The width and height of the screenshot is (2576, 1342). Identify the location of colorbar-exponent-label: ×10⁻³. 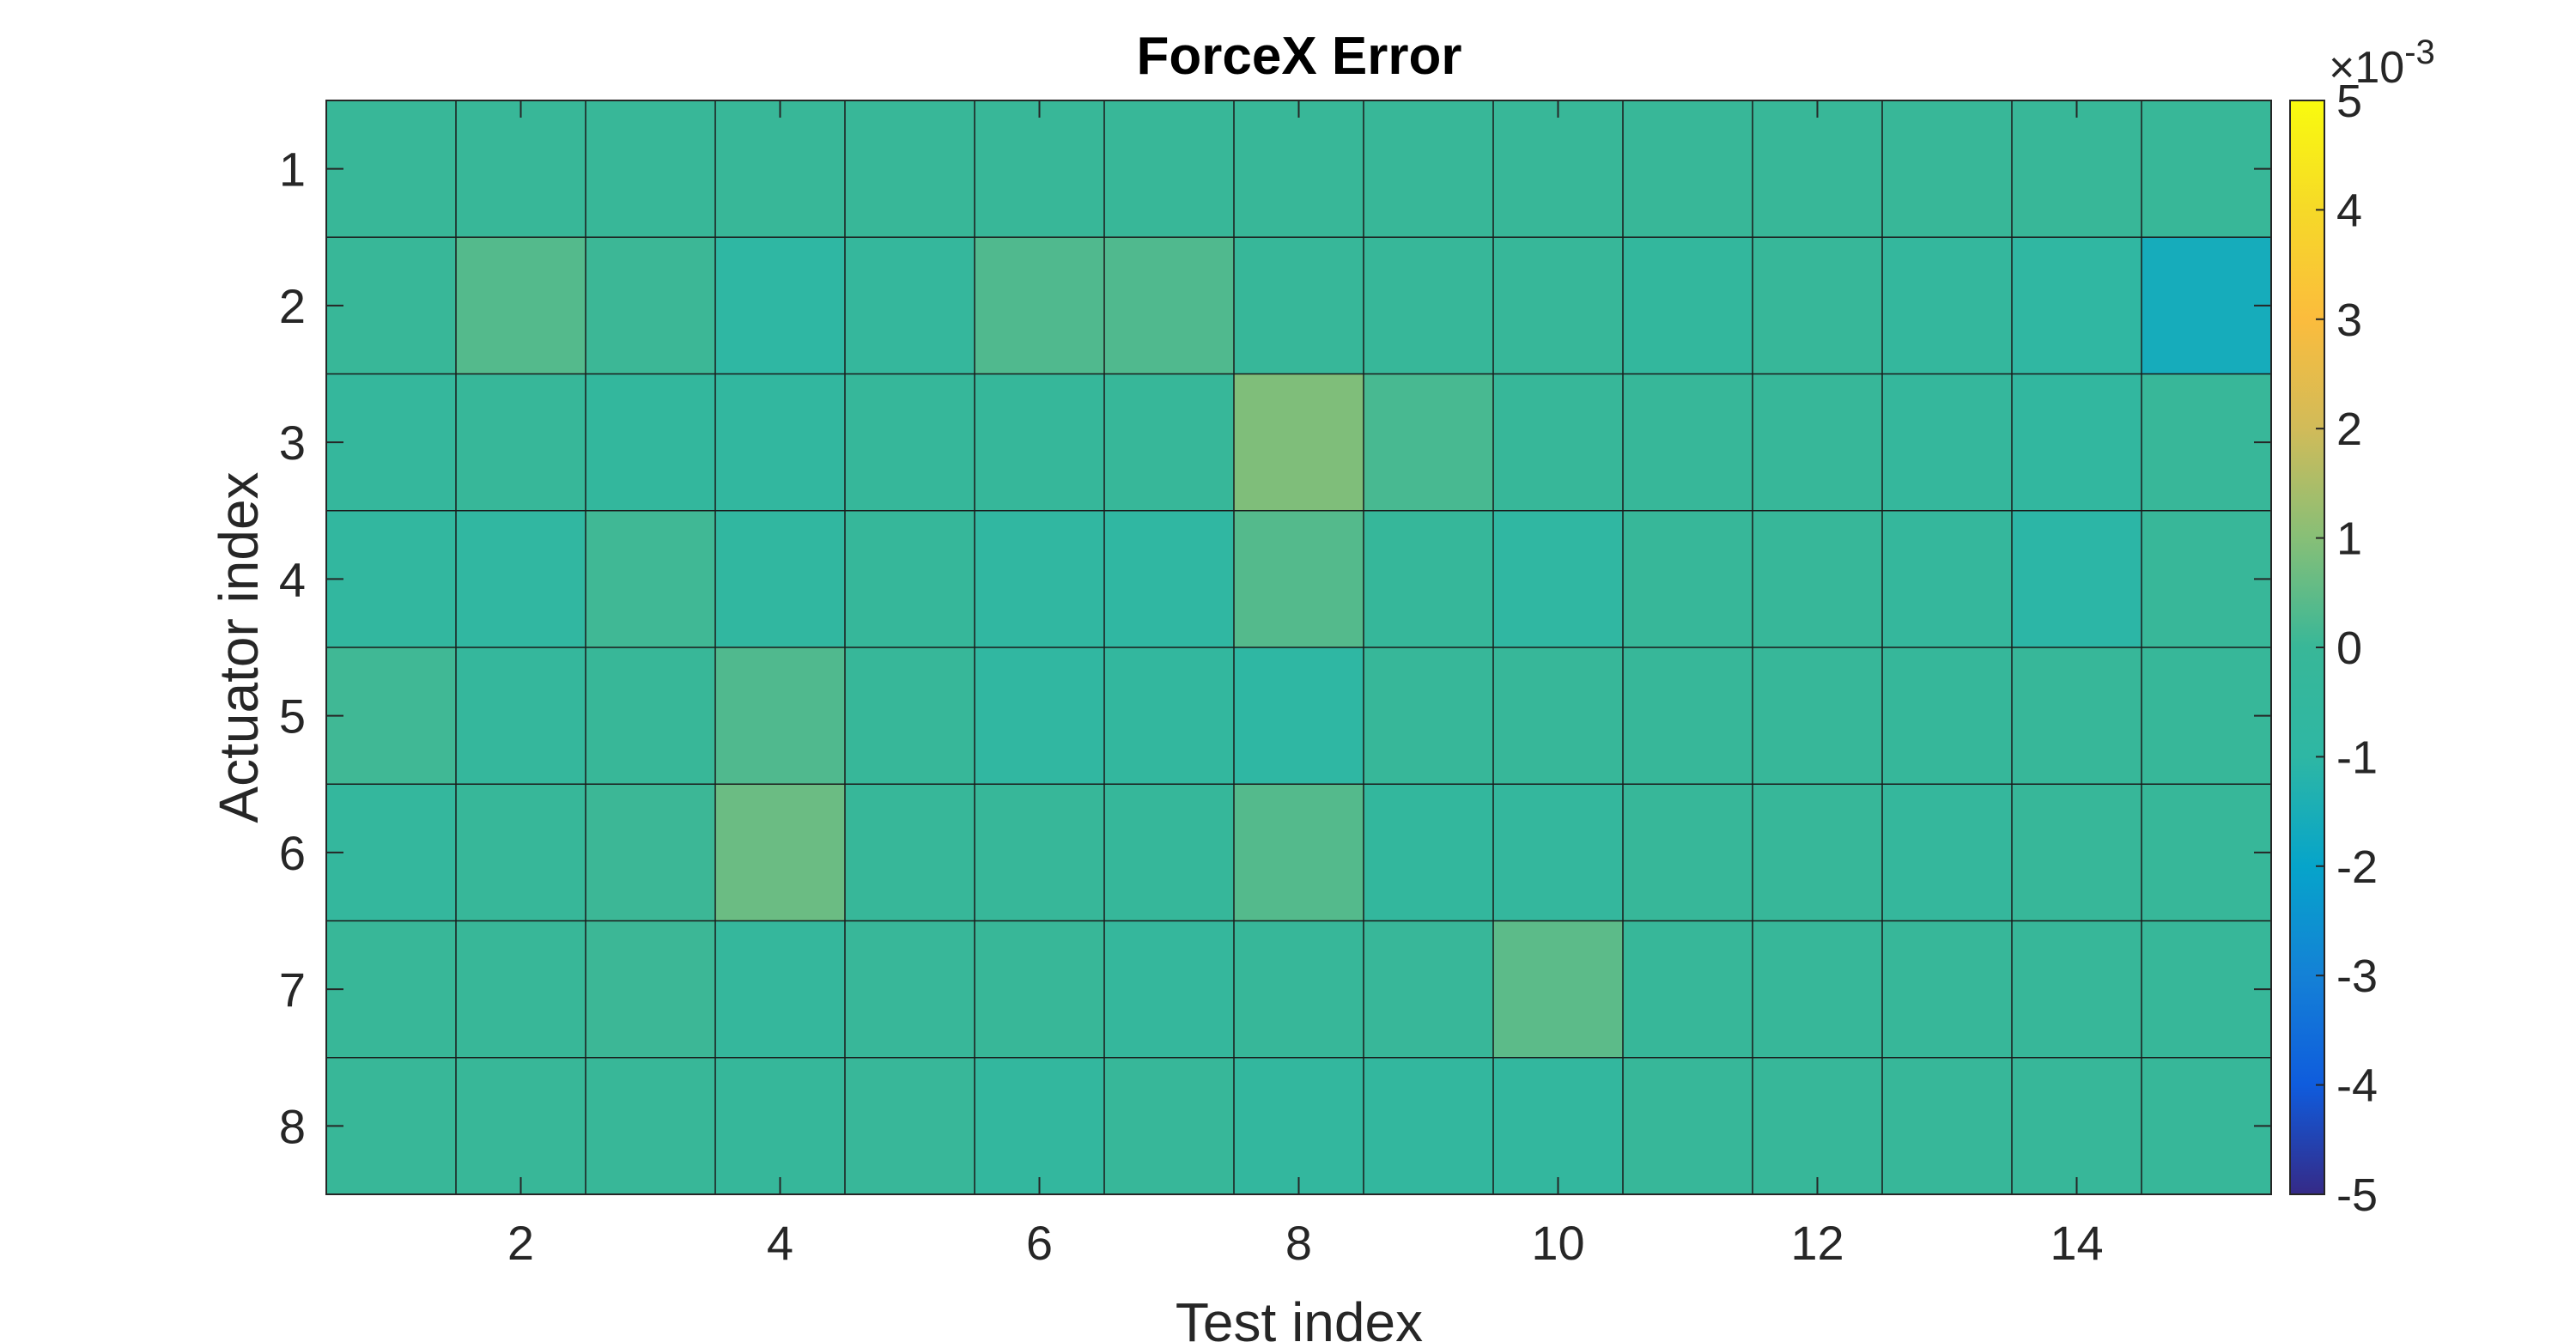
(2382, 63).